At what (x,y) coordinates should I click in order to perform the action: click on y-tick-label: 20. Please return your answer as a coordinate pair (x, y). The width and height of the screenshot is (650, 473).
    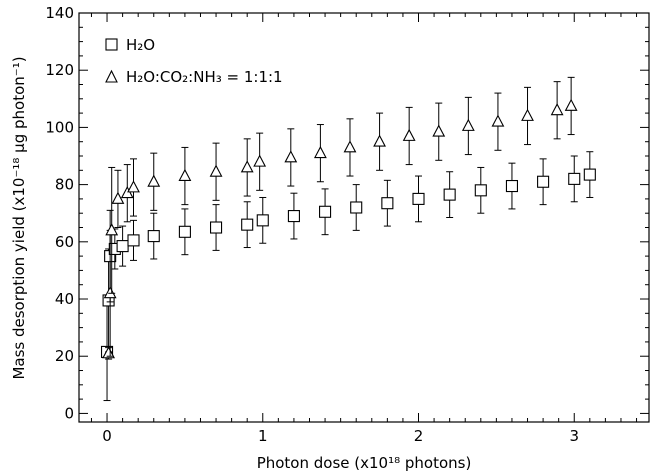
    Looking at the image, I should click on (64, 356).